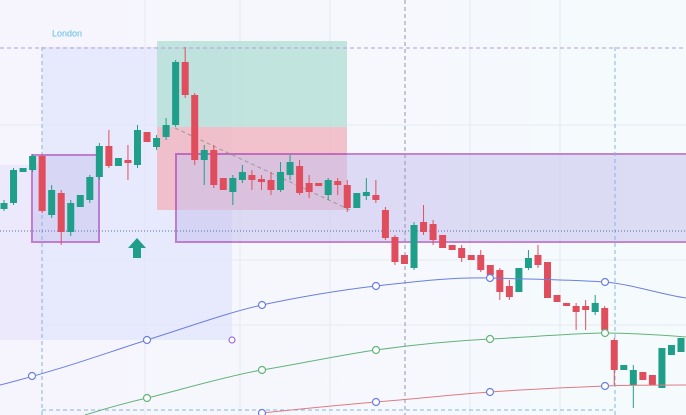 The image size is (686, 415). I want to click on session-label: London, so click(67, 33).